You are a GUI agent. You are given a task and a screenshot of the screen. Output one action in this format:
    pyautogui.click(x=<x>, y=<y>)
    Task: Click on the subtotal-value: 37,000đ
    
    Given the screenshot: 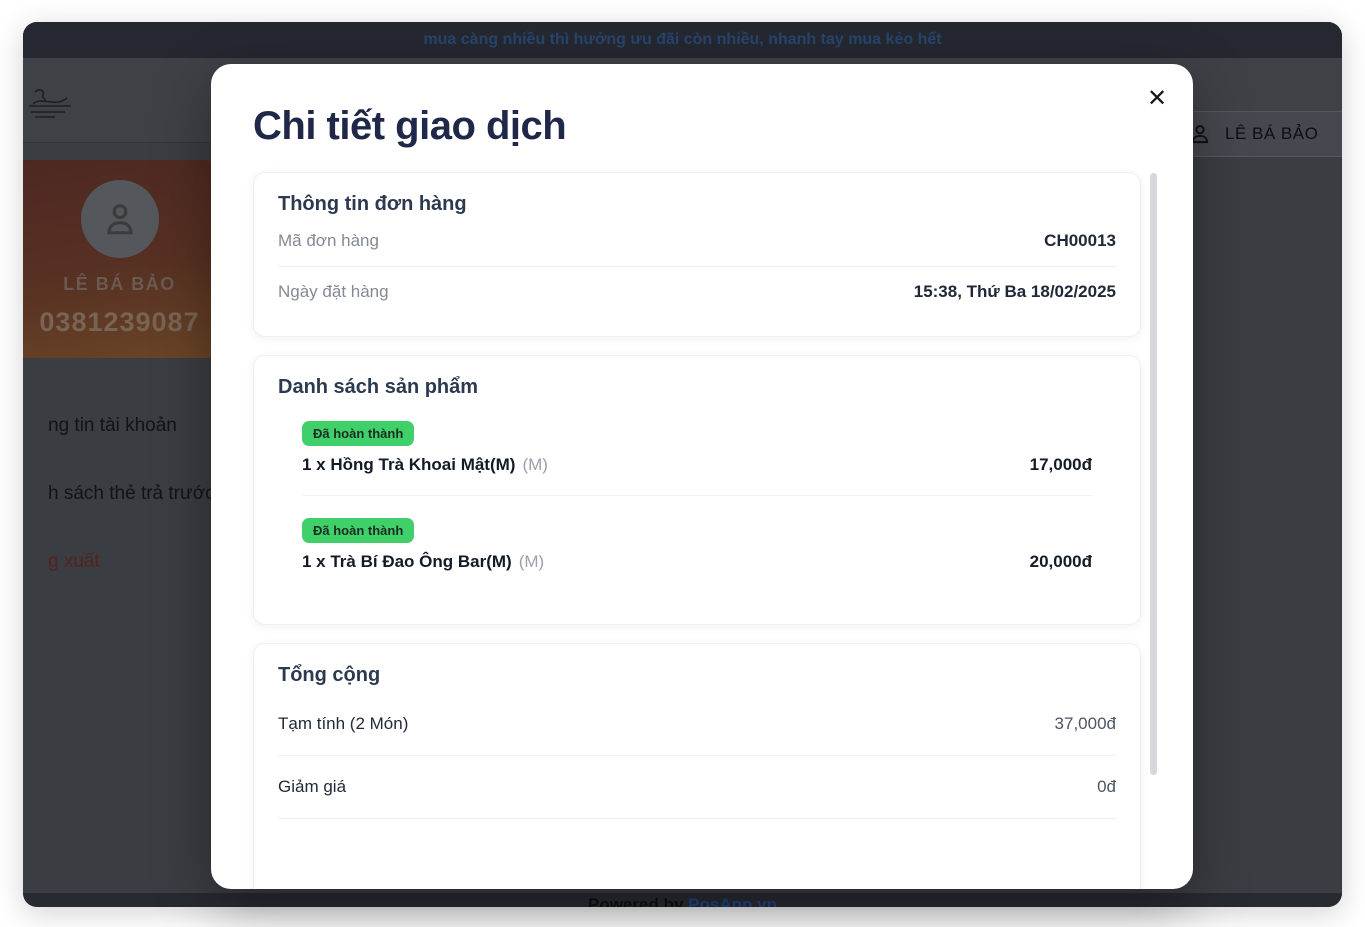 What is the action you would take?
    pyautogui.click(x=1085, y=723)
    